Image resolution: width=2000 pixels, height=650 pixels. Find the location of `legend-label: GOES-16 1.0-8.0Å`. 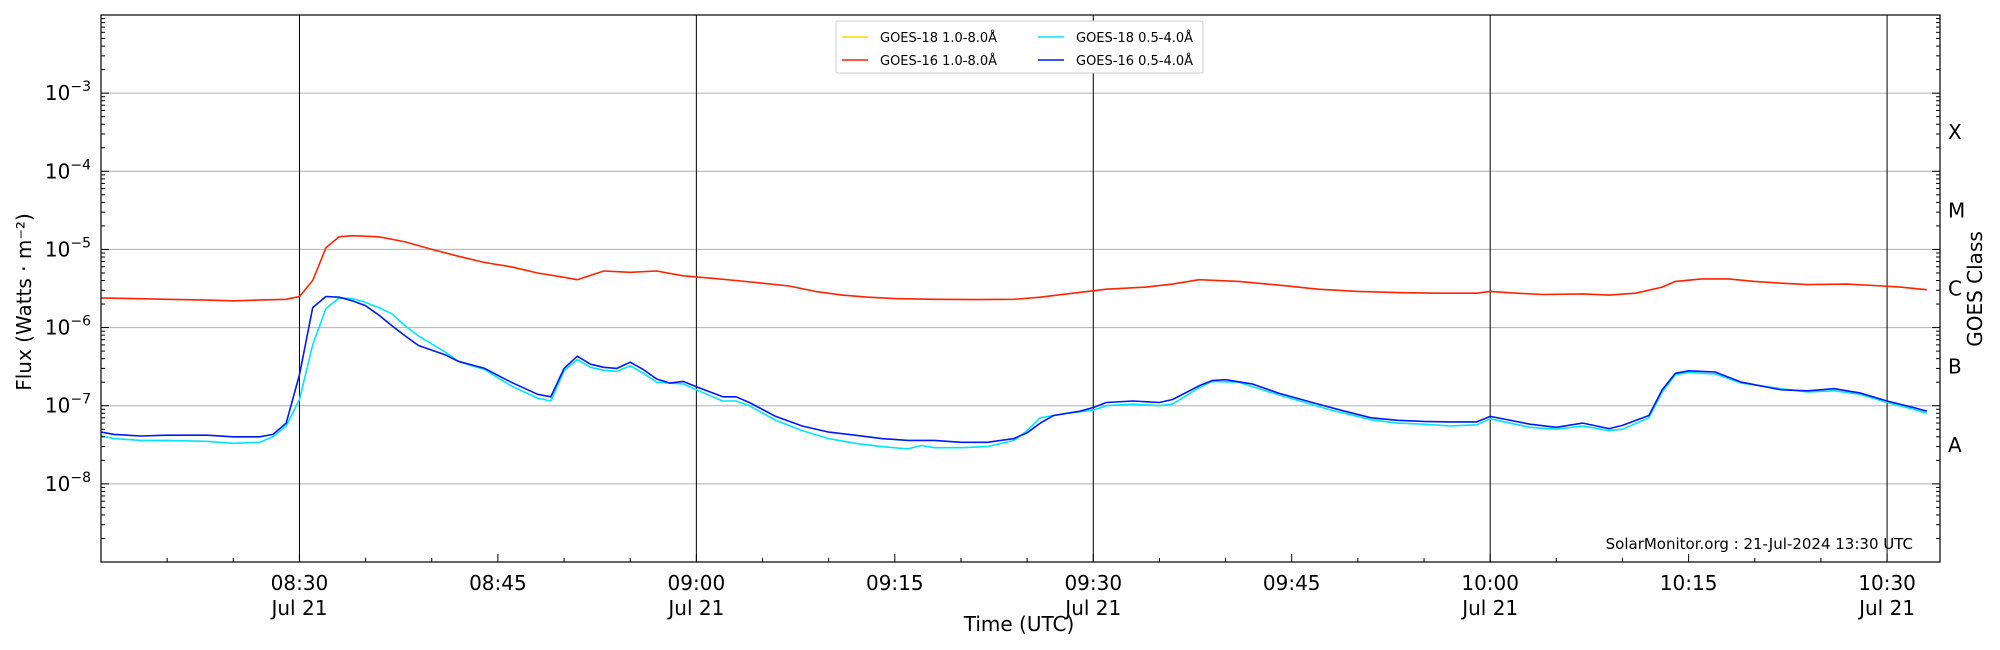

legend-label: GOES-16 1.0-8.0Å is located at coordinates (938, 61).